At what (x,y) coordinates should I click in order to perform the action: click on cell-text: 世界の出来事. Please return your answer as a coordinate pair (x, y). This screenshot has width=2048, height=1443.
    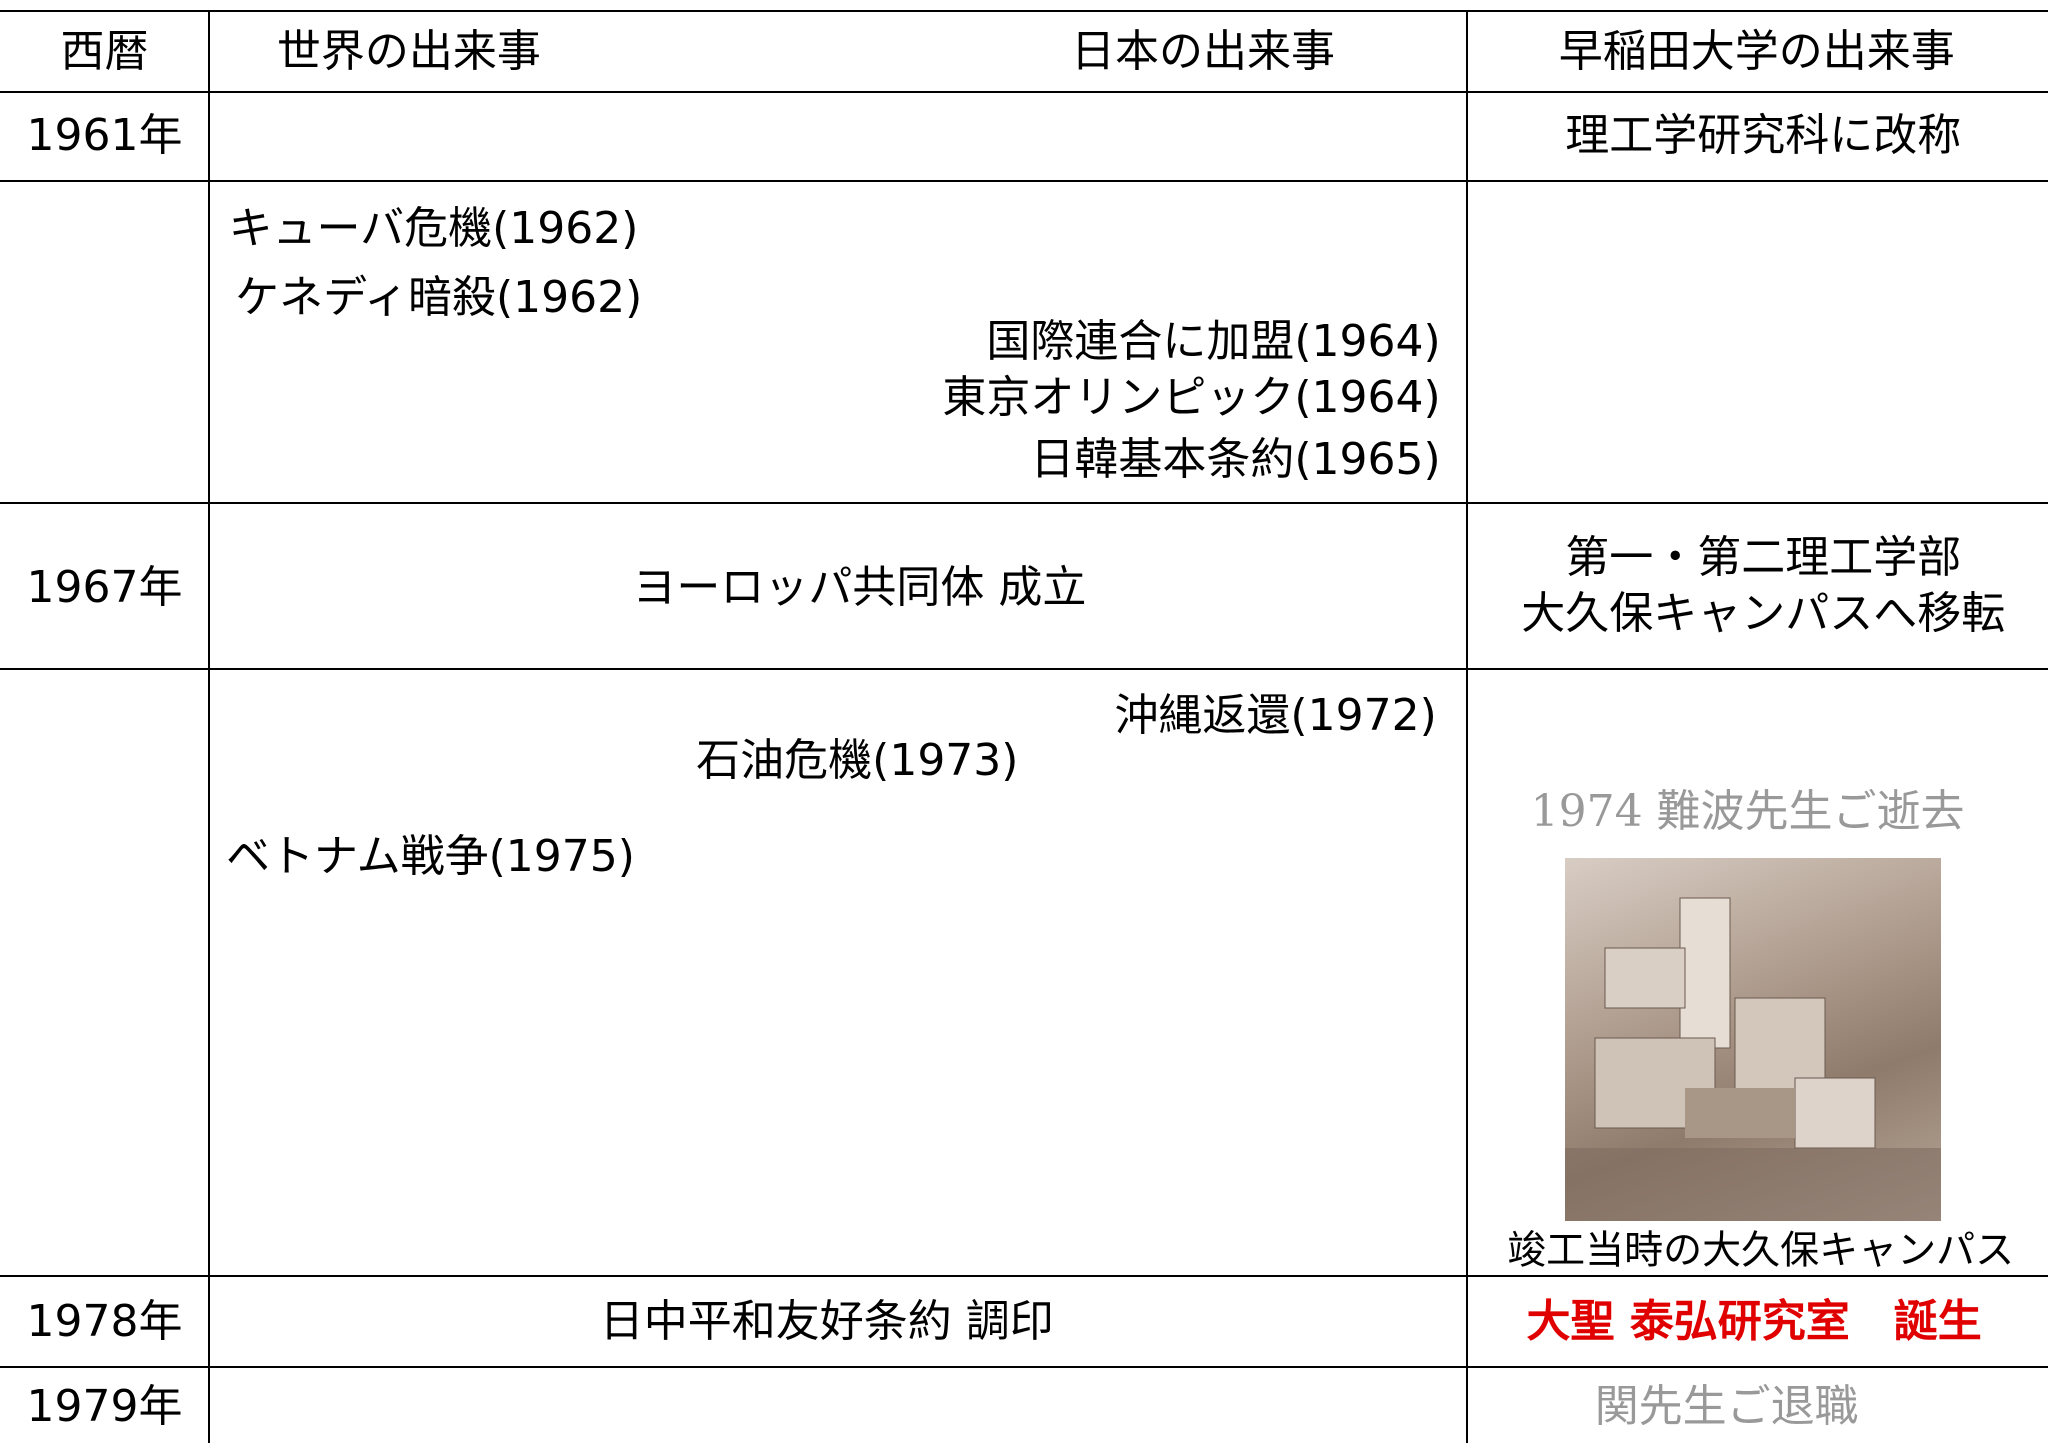
    Looking at the image, I should click on (408, 52).